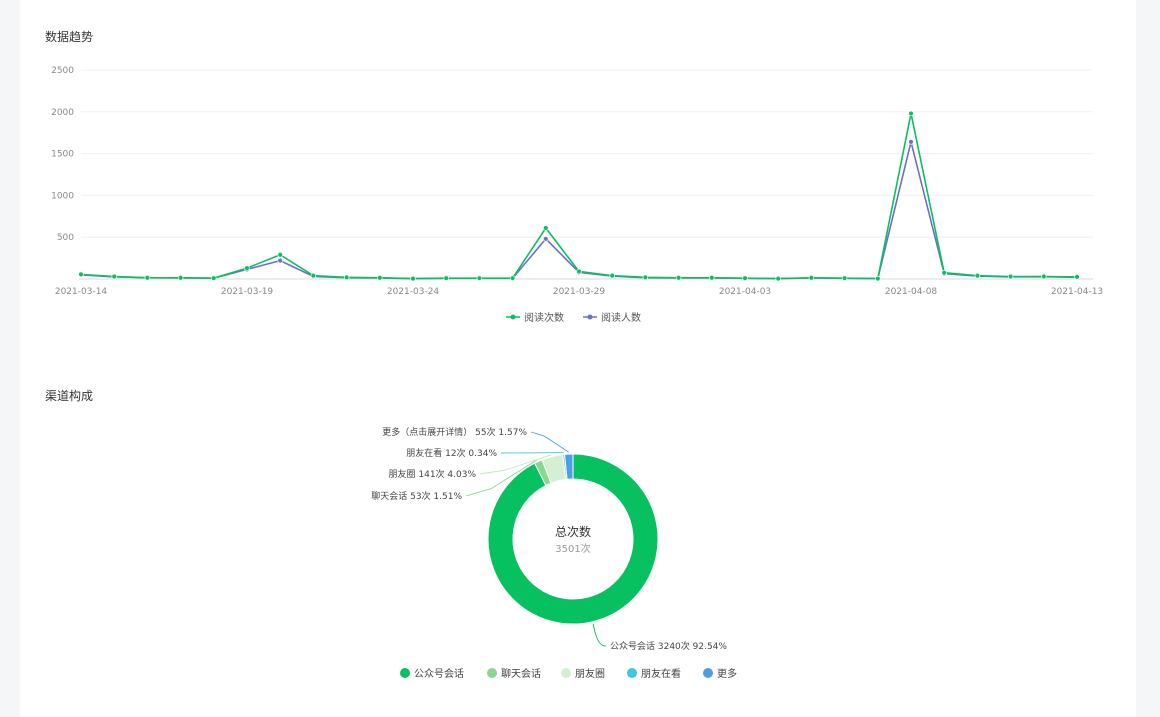  What do you see at coordinates (911, 292) in the screenshot?
I see `x-tick-label: 2021-04-08` at bounding box center [911, 292].